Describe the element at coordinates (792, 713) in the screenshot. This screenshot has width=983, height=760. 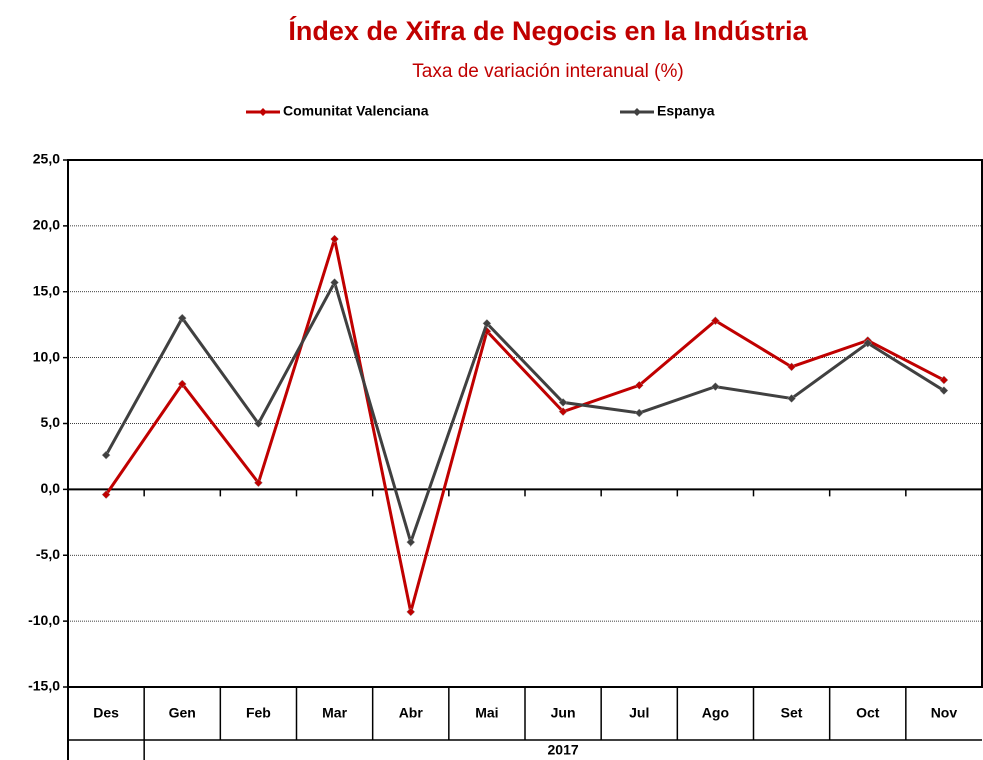
I see `x-tick-label: Set` at that location.